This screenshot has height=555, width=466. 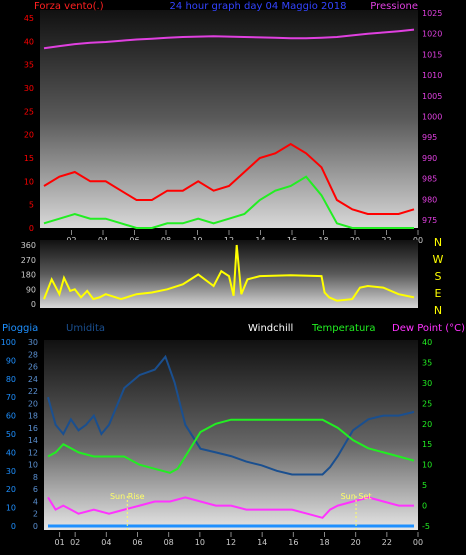 What do you see at coordinates (418, 542) in the screenshot?
I see `temperature-x-tick-label: 00` at bounding box center [418, 542].